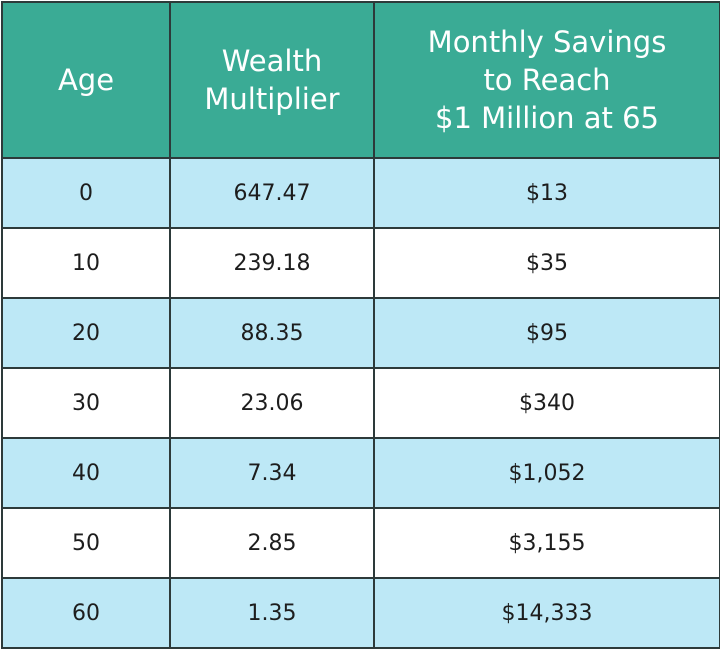 The image size is (720, 663). What do you see at coordinates (272, 99) in the screenshot?
I see `header-line: Multiplier` at bounding box center [272, 99].